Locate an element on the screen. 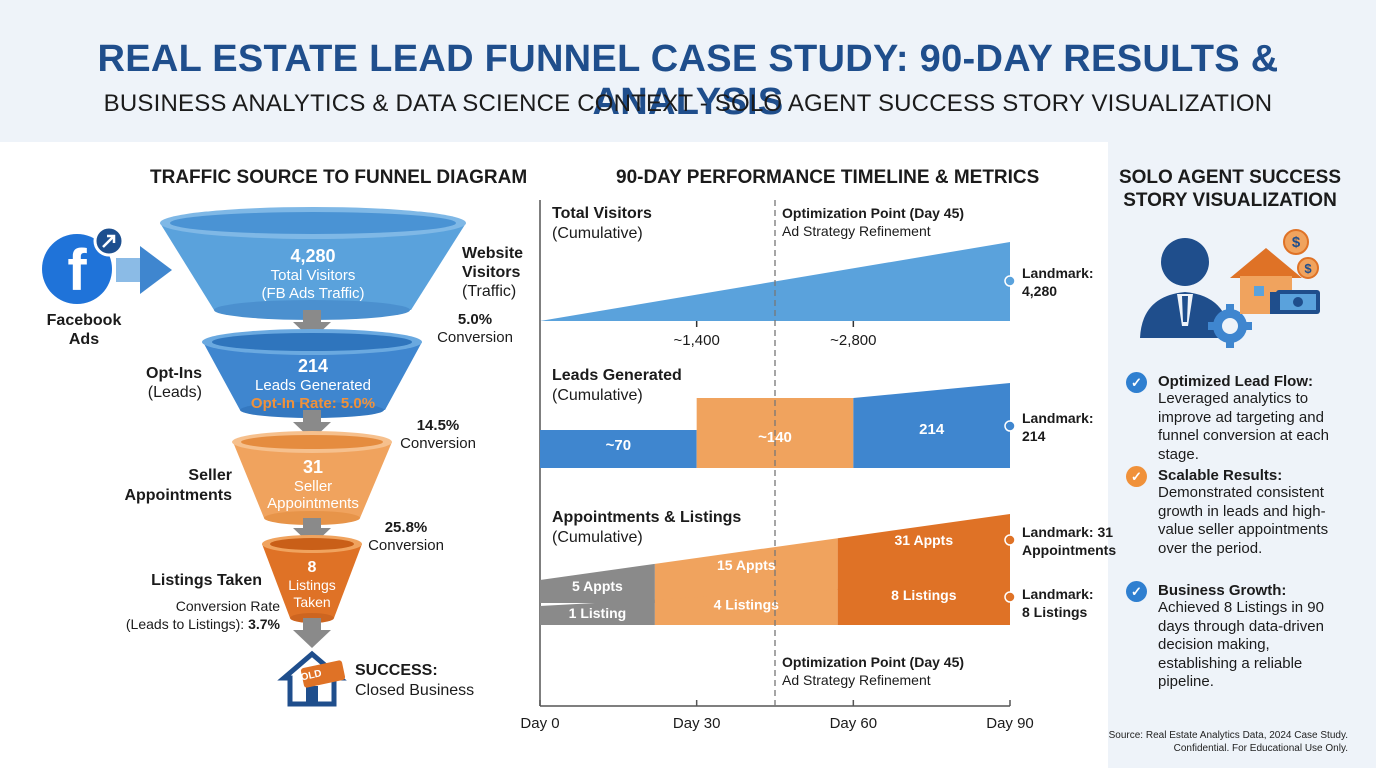 Image resolution: width=1376 pixels, height=768 pixels. listings-label: 8 Listings is located at coordinates (924, 595).